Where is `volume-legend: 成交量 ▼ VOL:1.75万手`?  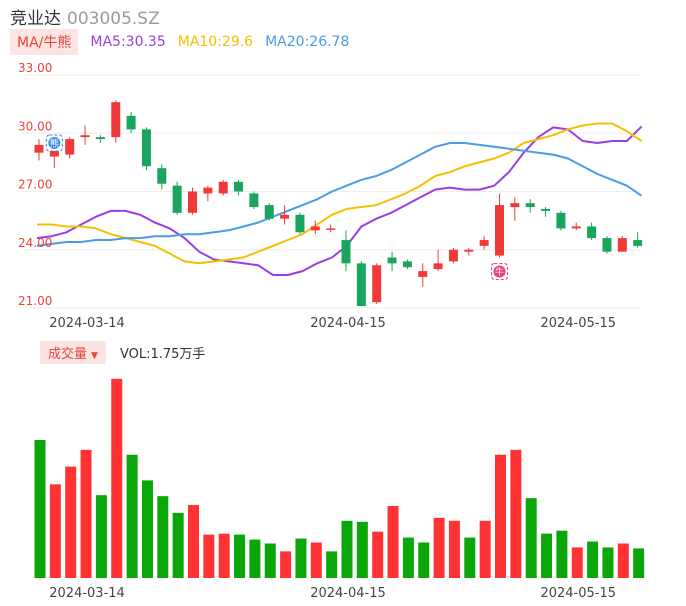
volume-legend: 成交量 ▼ VOL:1.75万手 is located at coordinates (123, 352).